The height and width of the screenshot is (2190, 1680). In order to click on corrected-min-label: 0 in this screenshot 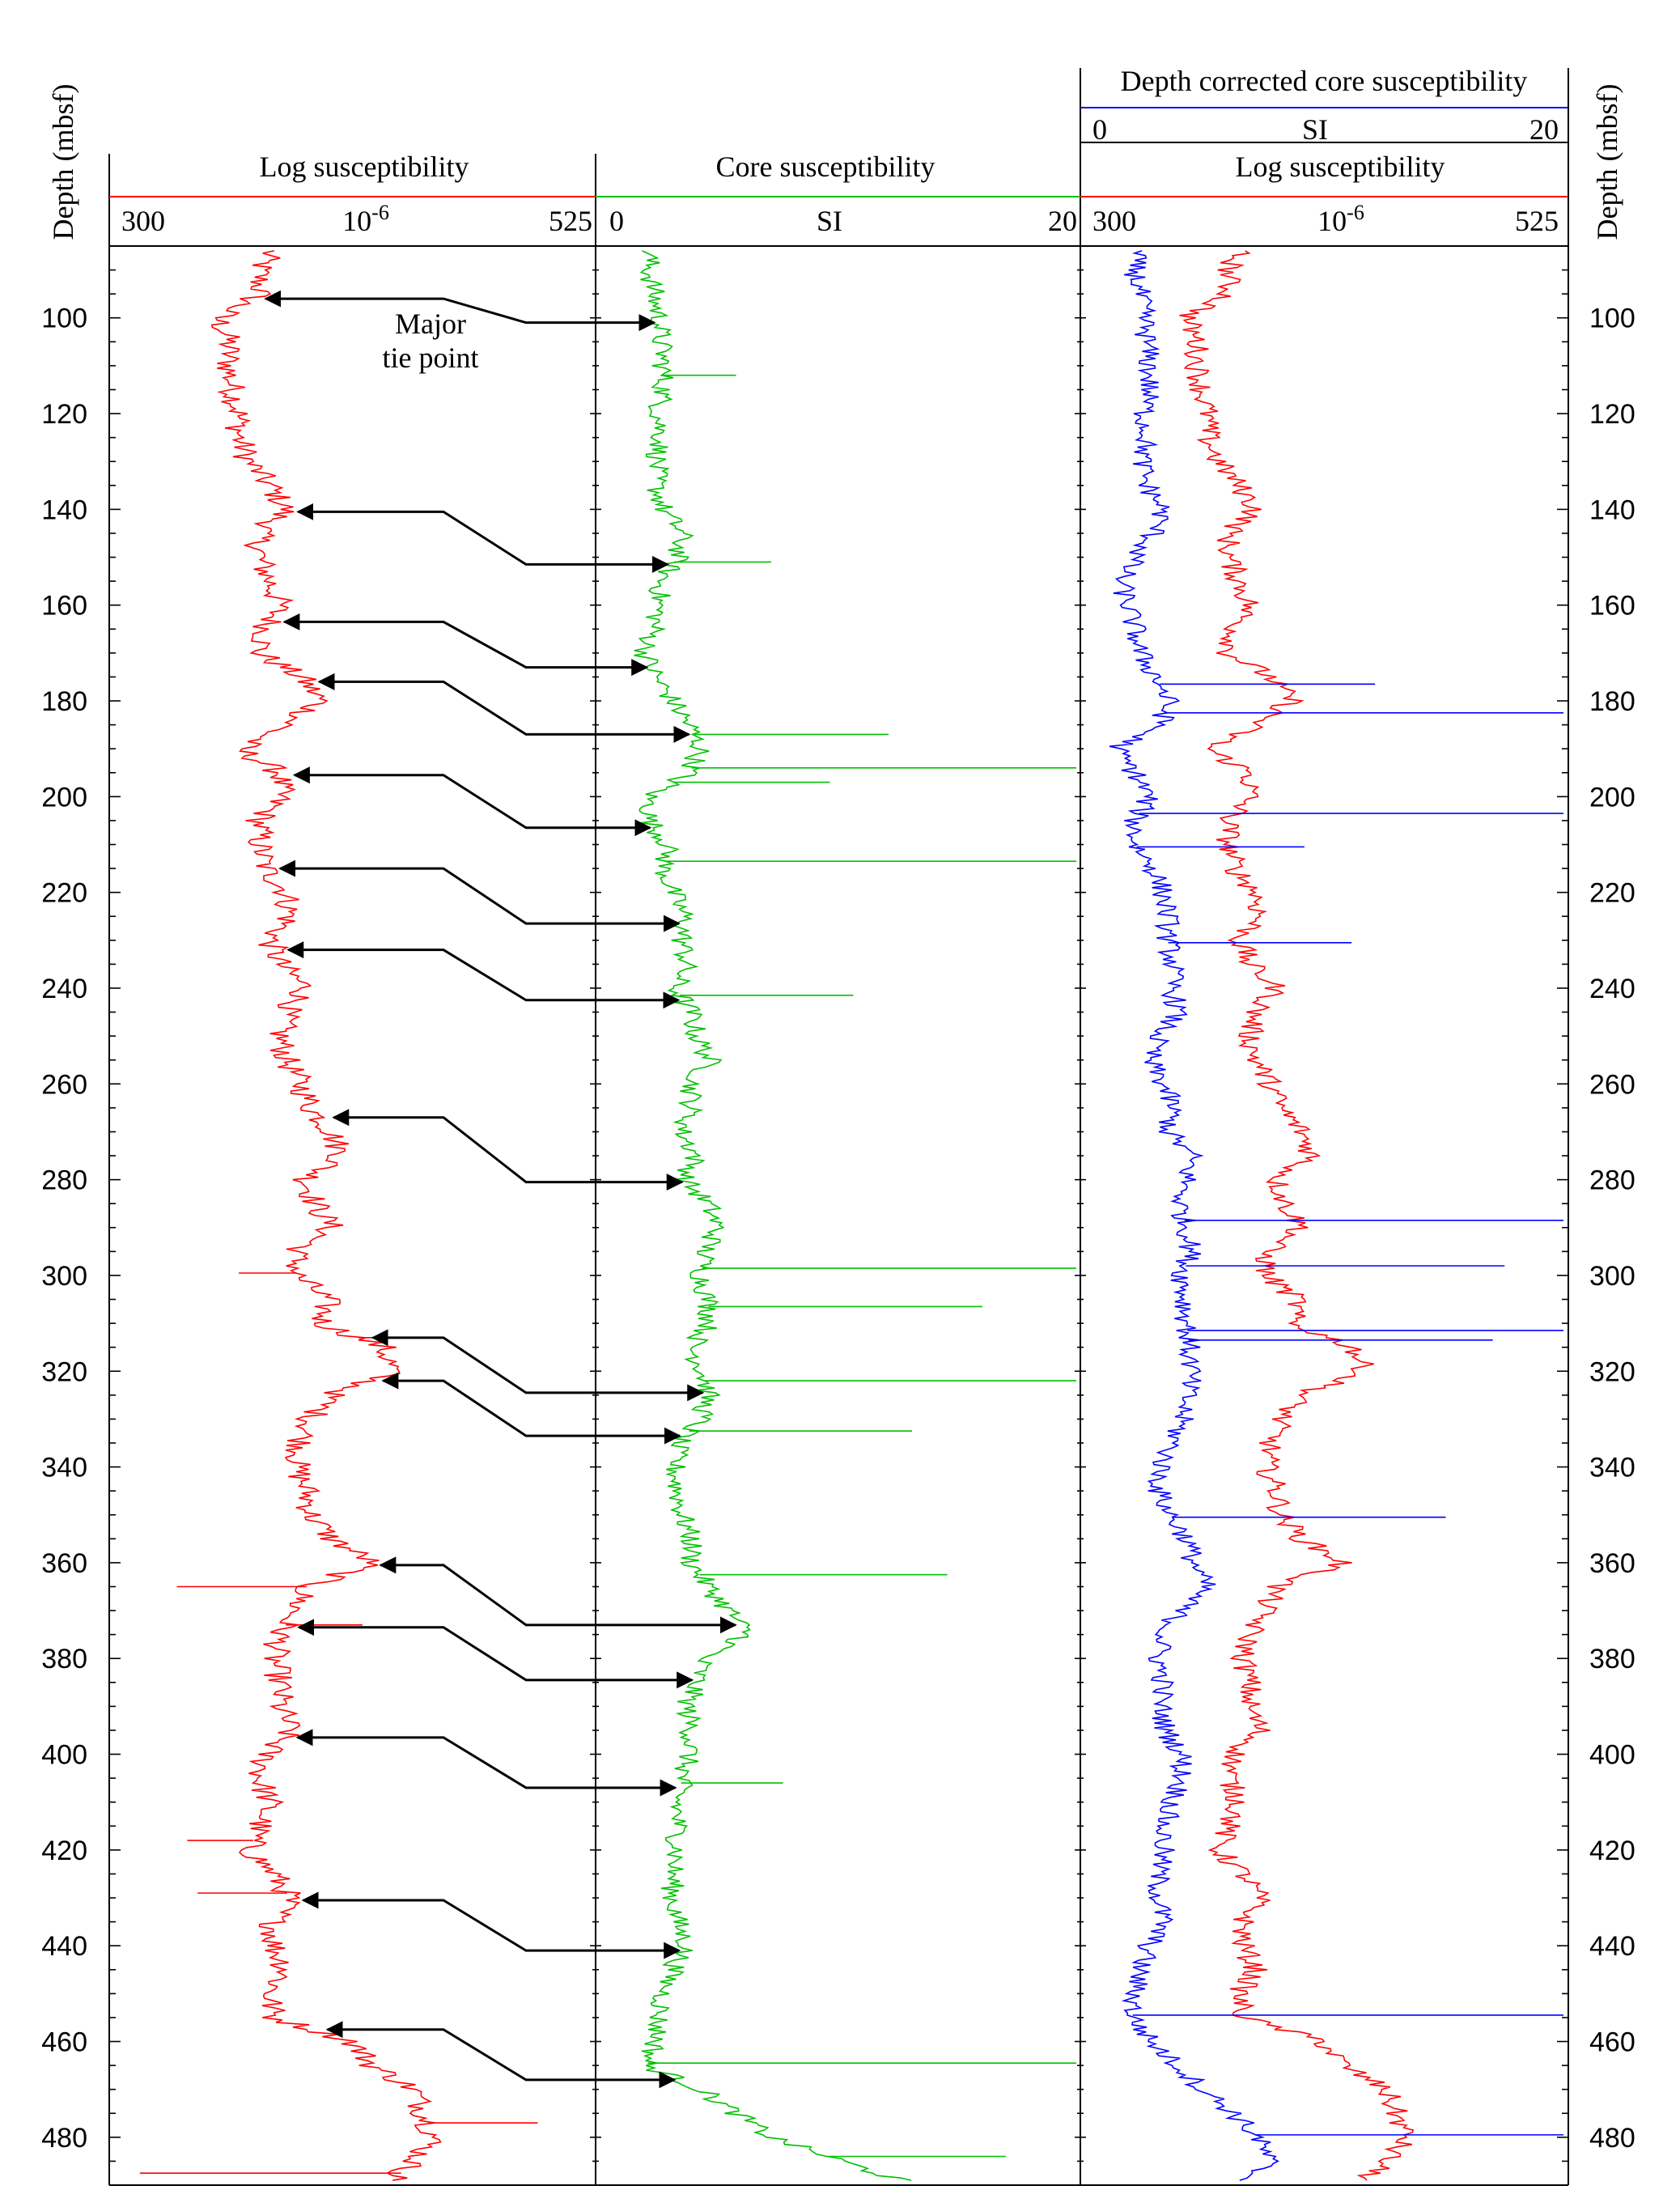, I will do `click(1099, 129)`.